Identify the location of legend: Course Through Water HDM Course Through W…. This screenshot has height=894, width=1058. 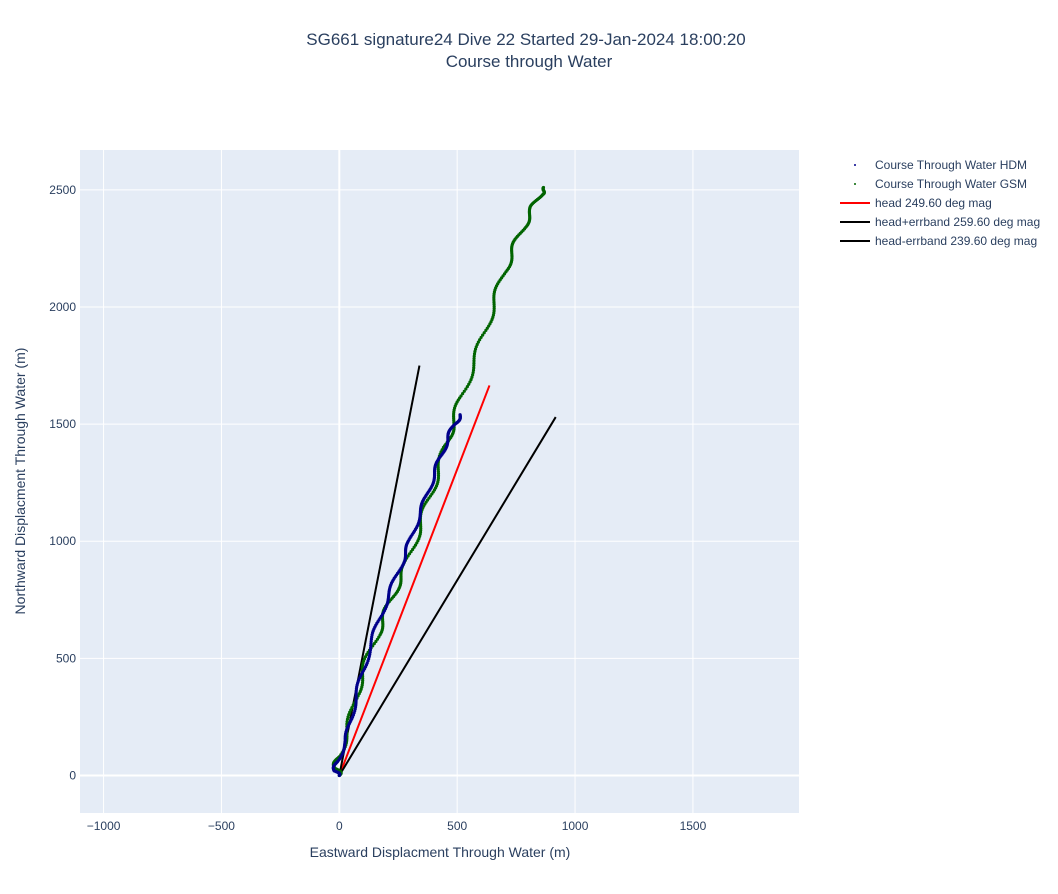
(940, 203).